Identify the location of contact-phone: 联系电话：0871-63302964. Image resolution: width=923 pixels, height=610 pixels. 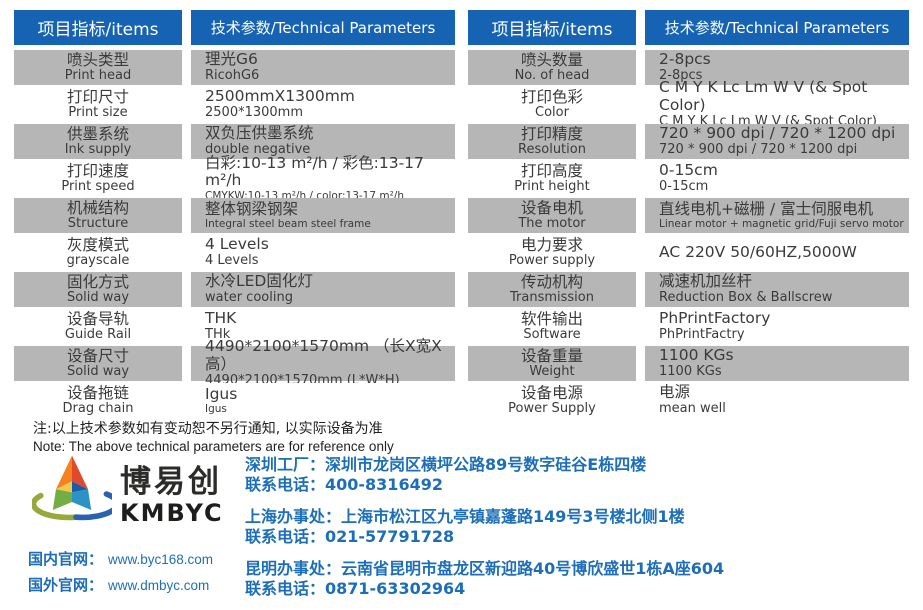
(355, 589).